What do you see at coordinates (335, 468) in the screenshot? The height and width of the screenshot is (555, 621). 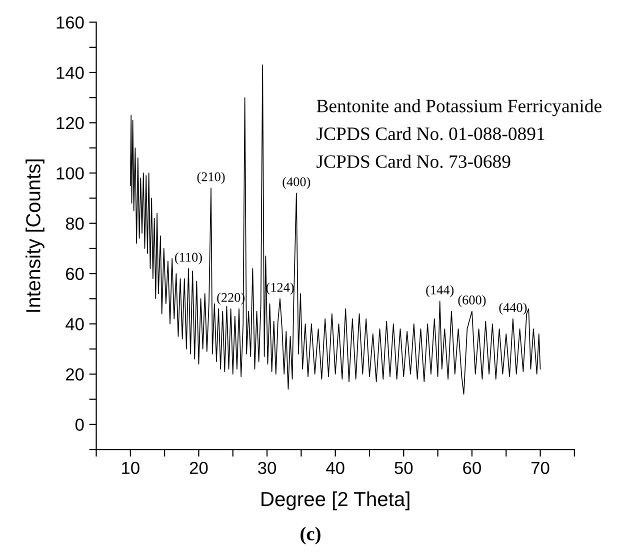 I see `x-tick-label: 40` at bounding box center [335, 468].